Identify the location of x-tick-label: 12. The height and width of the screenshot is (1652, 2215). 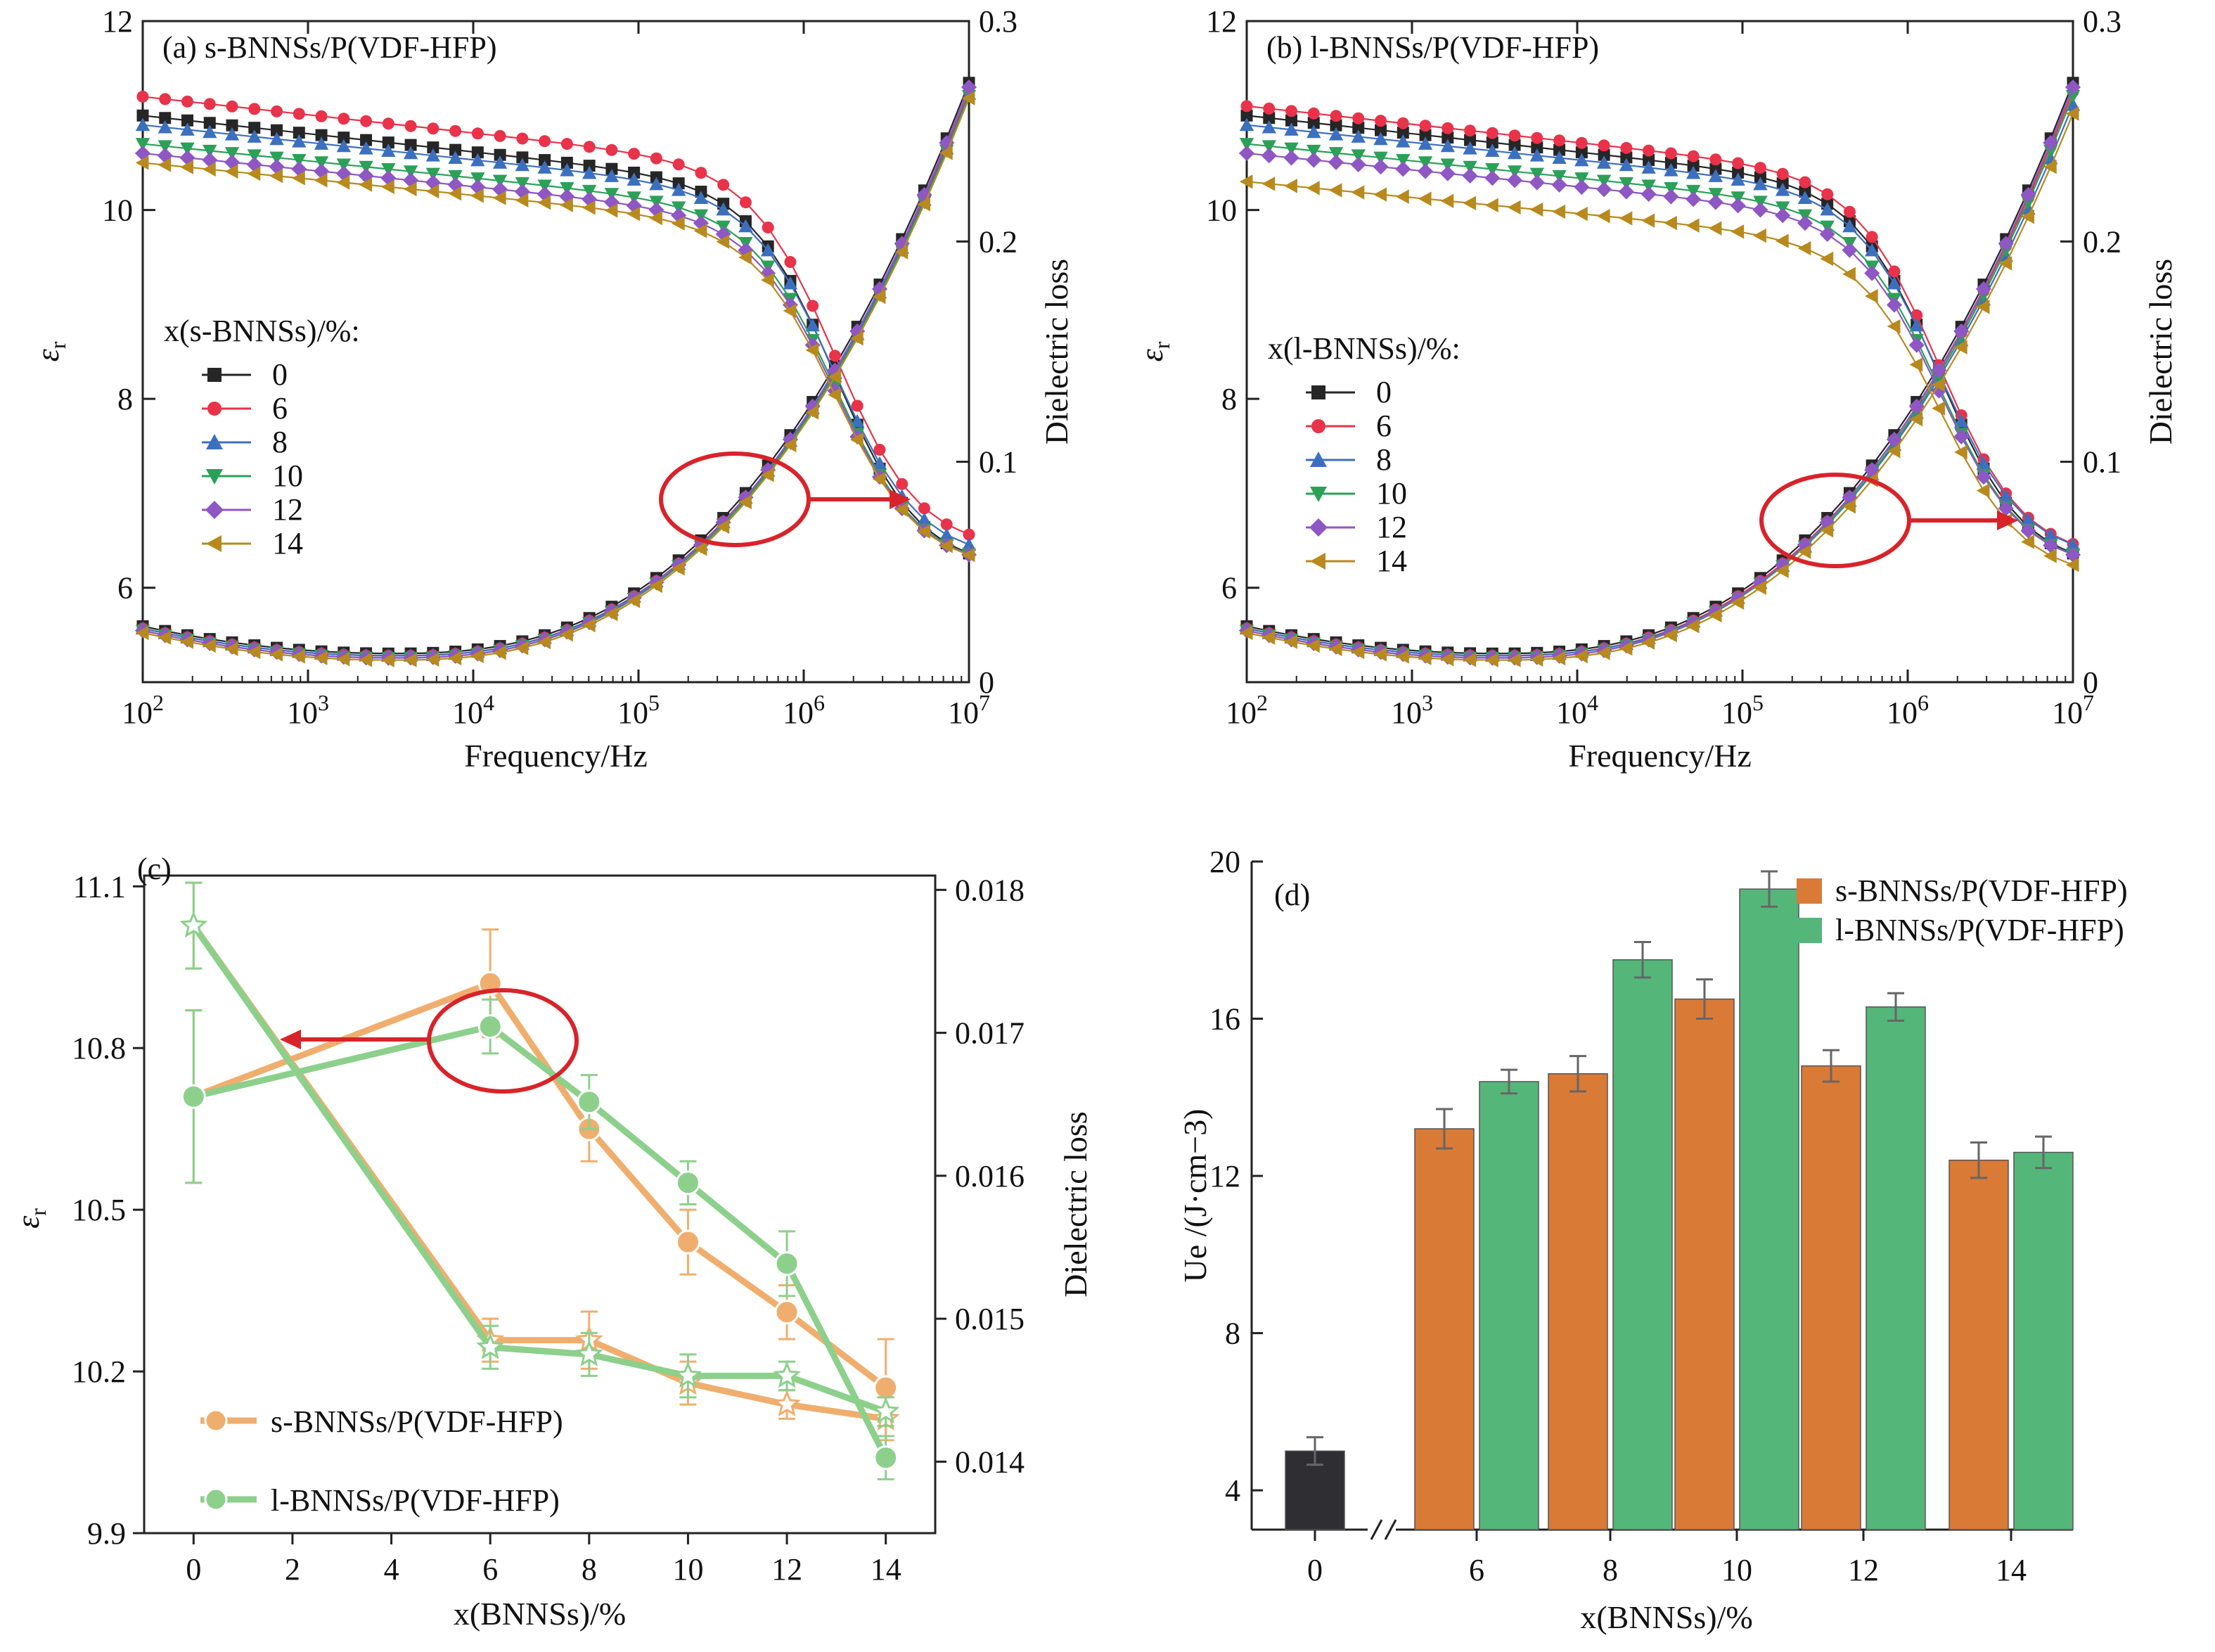
(1863, 1570).